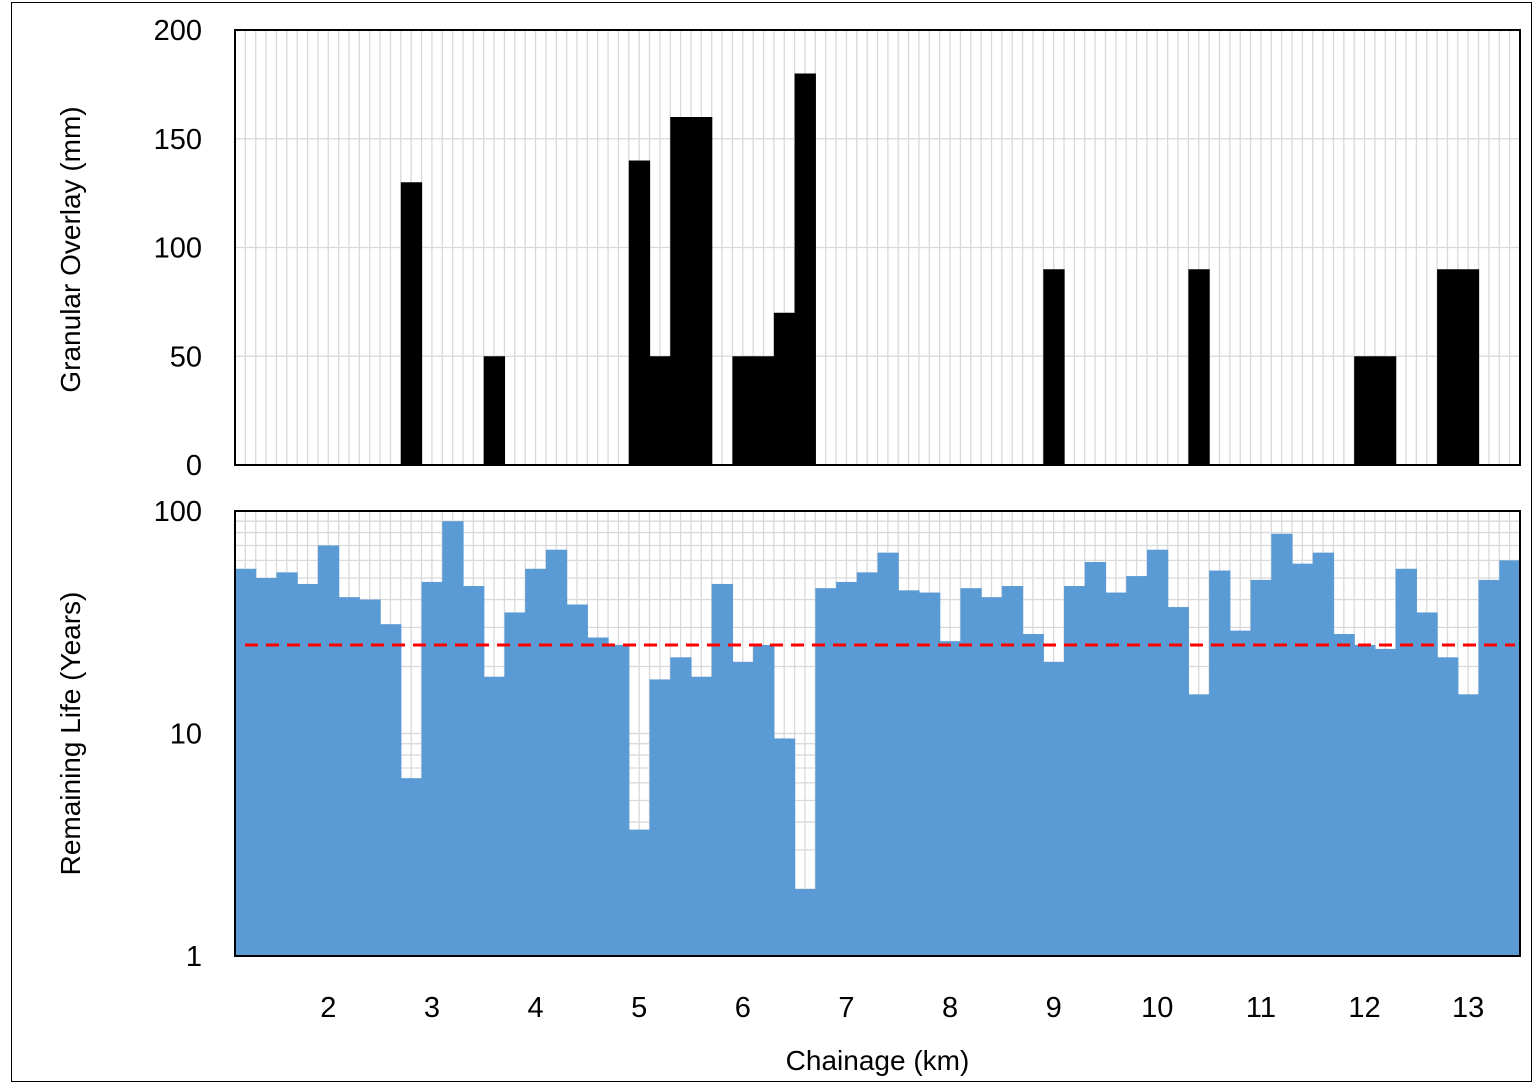 The height and width of the screenshot is (1084, 1534). Describe the element at coordinates (1261, 1008) in the screenshot. I see `x-tick-label: 11` at that location.